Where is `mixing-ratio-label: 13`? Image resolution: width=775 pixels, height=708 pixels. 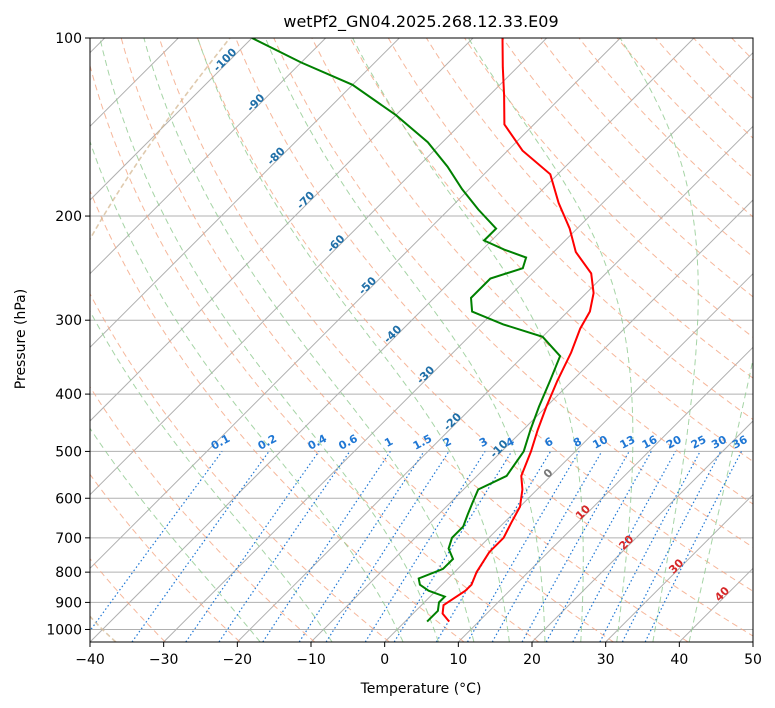 mixing-ratio-label: 13 is located at coordinates (628, 442).